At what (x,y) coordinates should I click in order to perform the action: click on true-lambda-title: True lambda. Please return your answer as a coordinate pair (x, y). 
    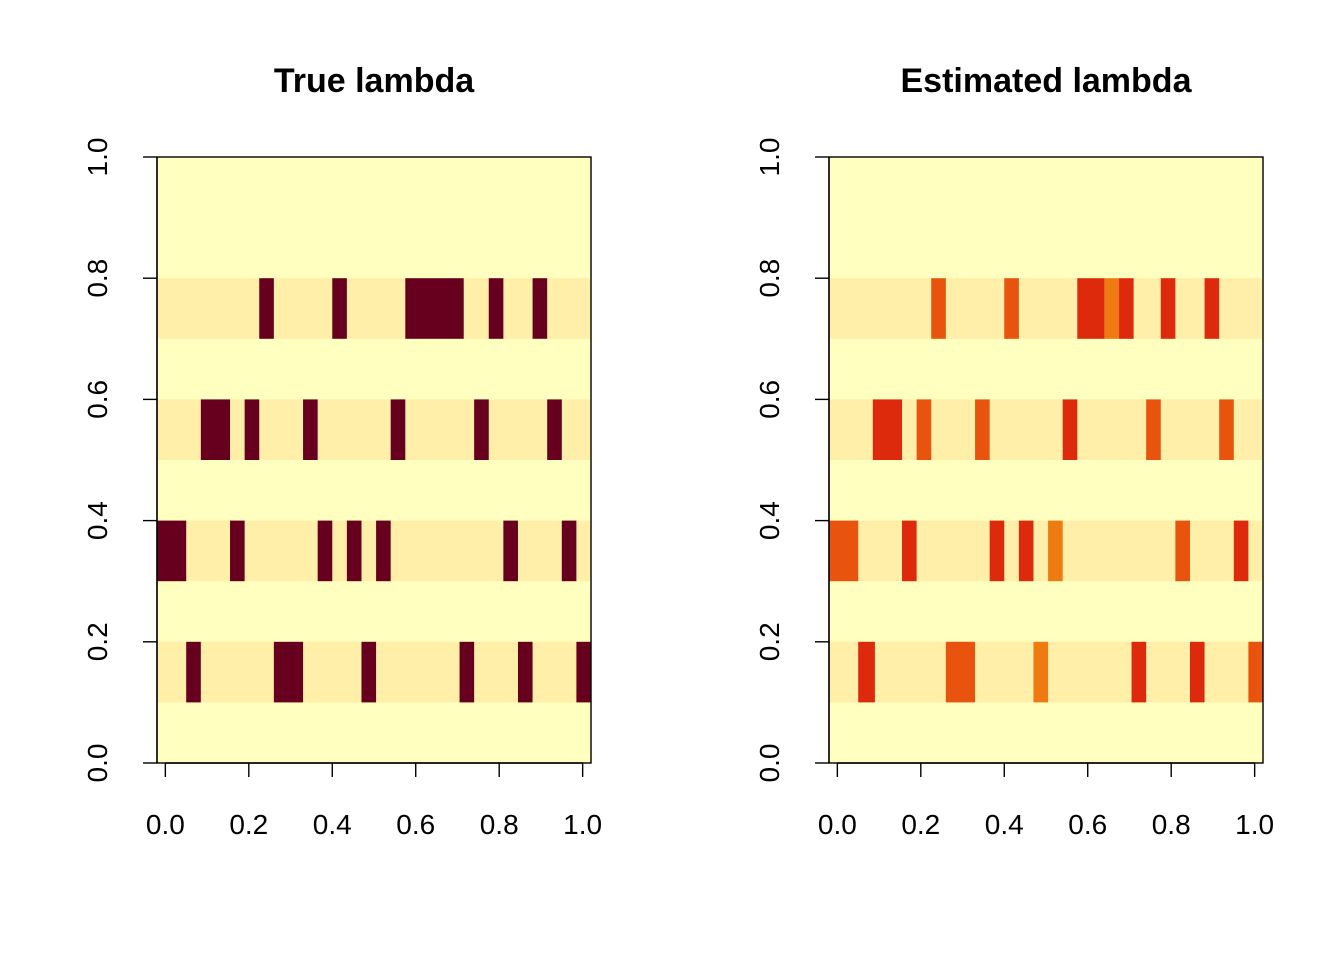
    Looking at the image, I should click on (374, 81).